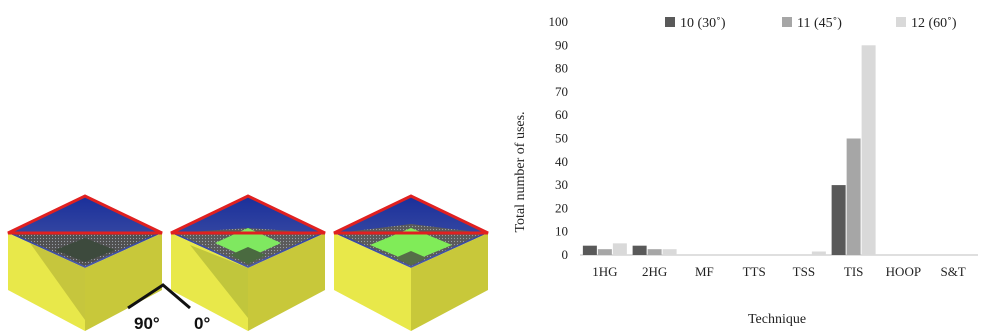  What do you see at coordinates (703, 23) in the screenshot?
I see `legend-label-series-1: 10 (30˚)` at bounding box center [703, 23].